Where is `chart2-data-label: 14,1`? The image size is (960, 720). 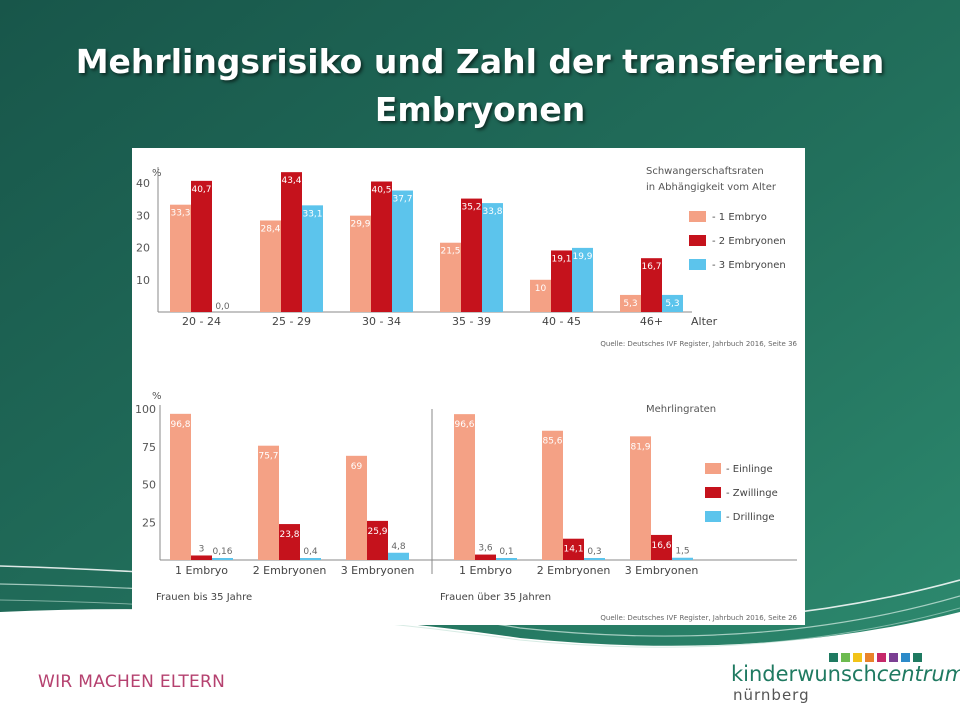
chart2-data-label: 14,1 is located at coordinates (573, 550).